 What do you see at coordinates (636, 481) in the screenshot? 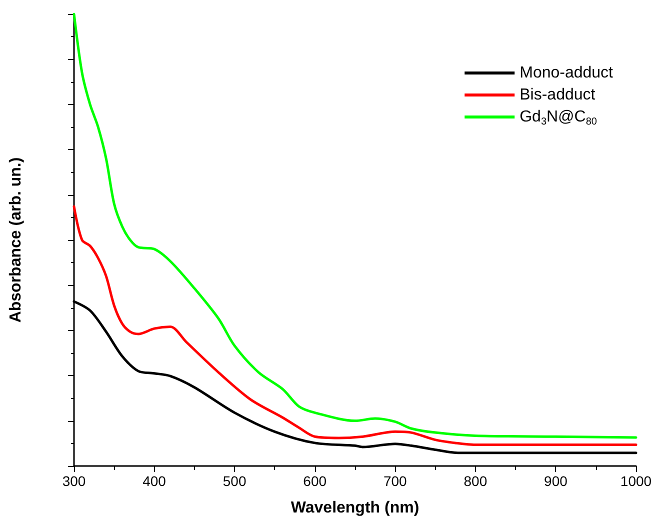
I see `x-tick-label: 1000` at bounding box center [636, 481].